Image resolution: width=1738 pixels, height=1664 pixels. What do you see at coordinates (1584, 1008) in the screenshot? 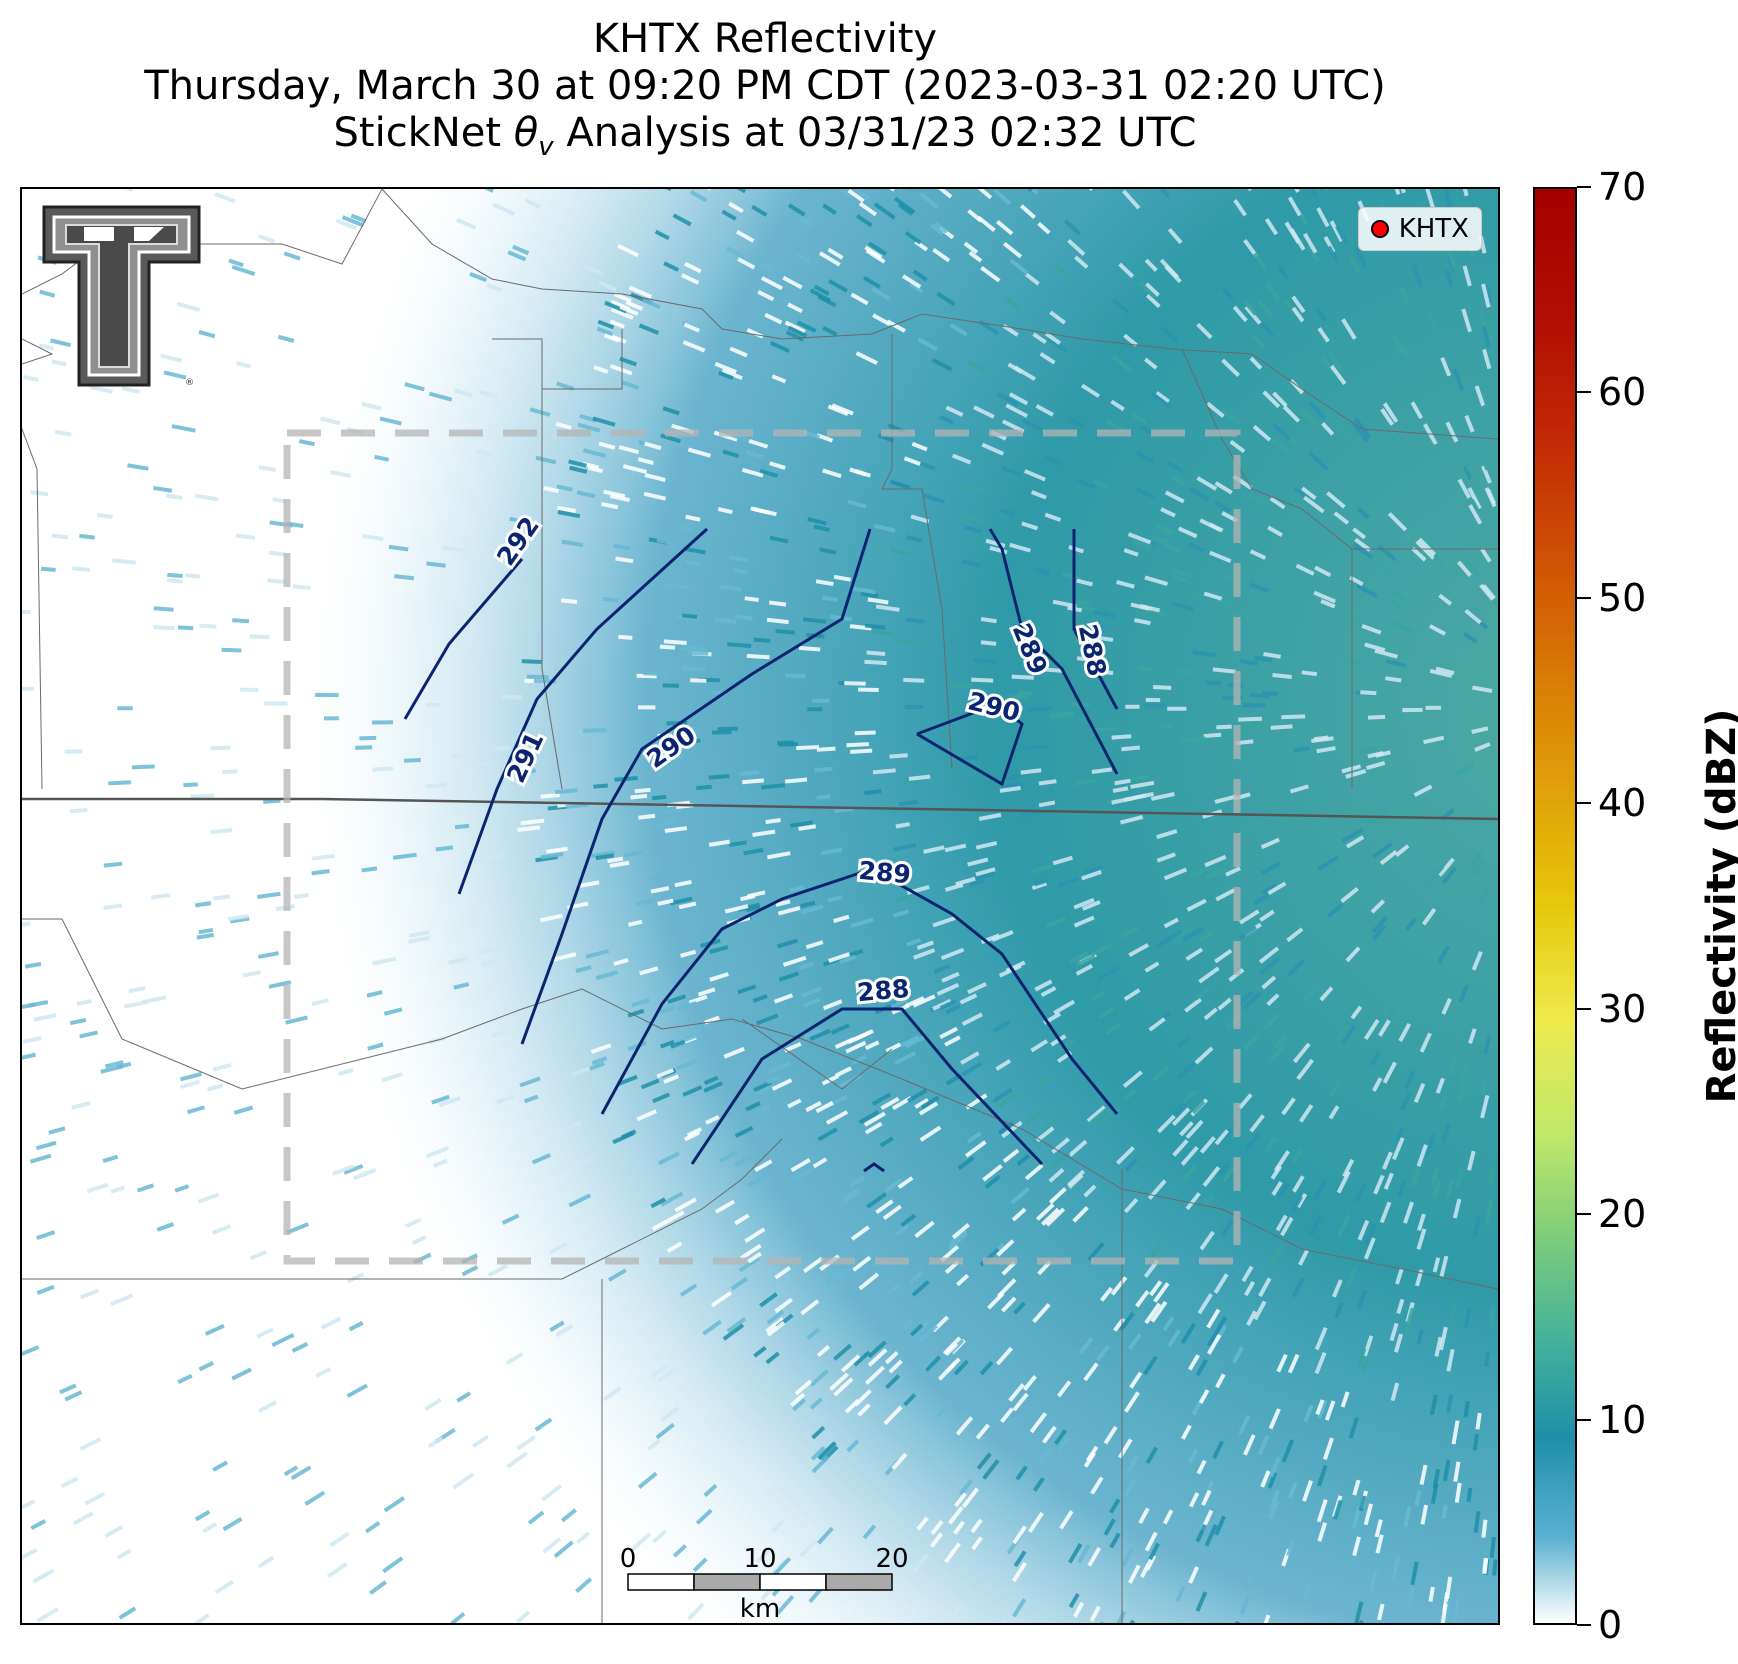
I see `colorbar-tick` at bounding box center [1584, 1008].